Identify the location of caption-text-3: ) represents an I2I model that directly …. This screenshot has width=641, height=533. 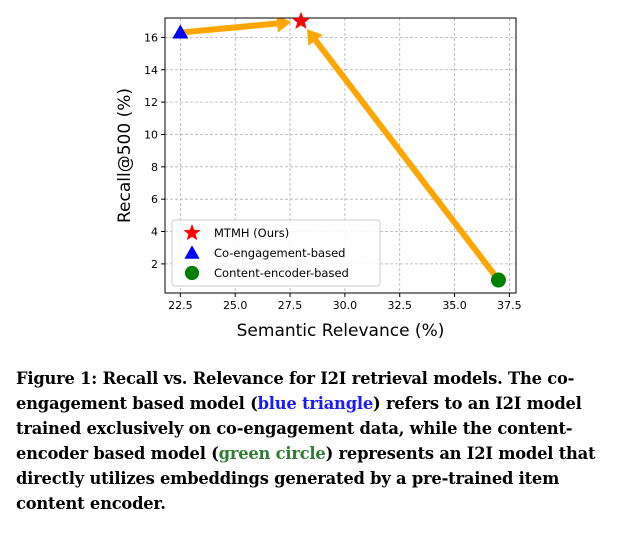
(306, 478).